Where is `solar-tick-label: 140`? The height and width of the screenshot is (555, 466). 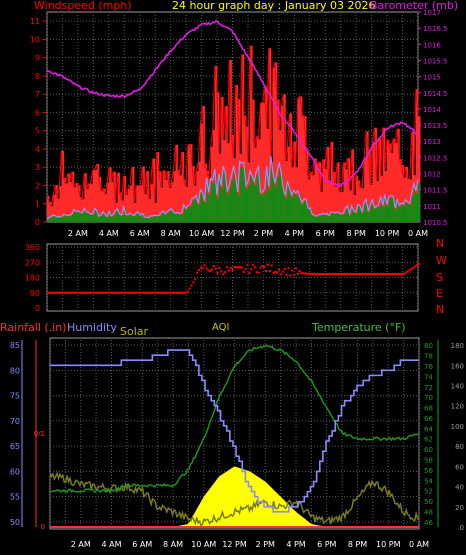 solar-tick-label: 140 is located at coordinates (457, 386).